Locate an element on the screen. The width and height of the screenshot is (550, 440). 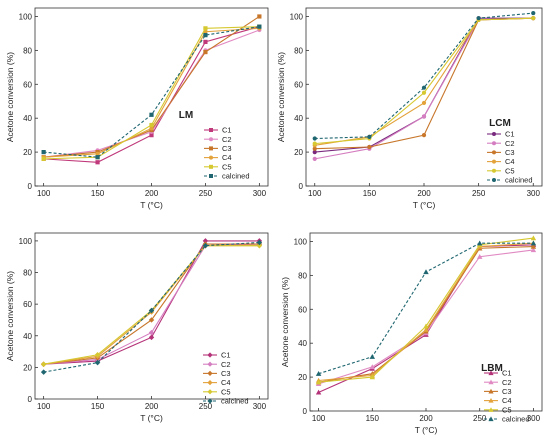
x-tick-label: 300 is located at coordinates (260, 193).